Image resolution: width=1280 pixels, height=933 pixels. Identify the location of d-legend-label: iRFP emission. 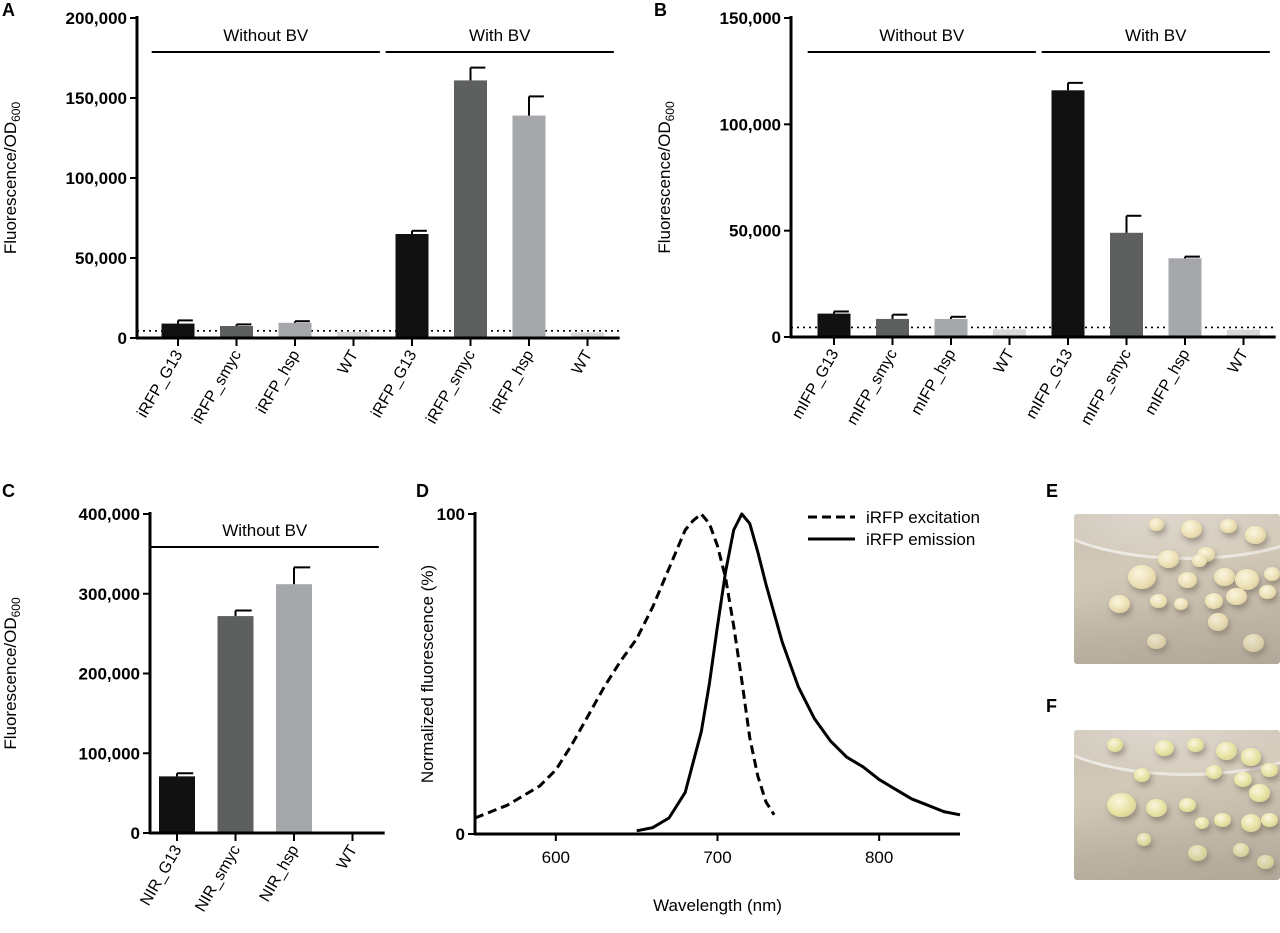
(920, 539).